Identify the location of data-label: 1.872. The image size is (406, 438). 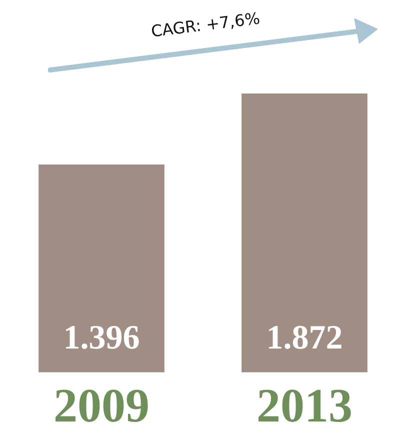
(304, 337).